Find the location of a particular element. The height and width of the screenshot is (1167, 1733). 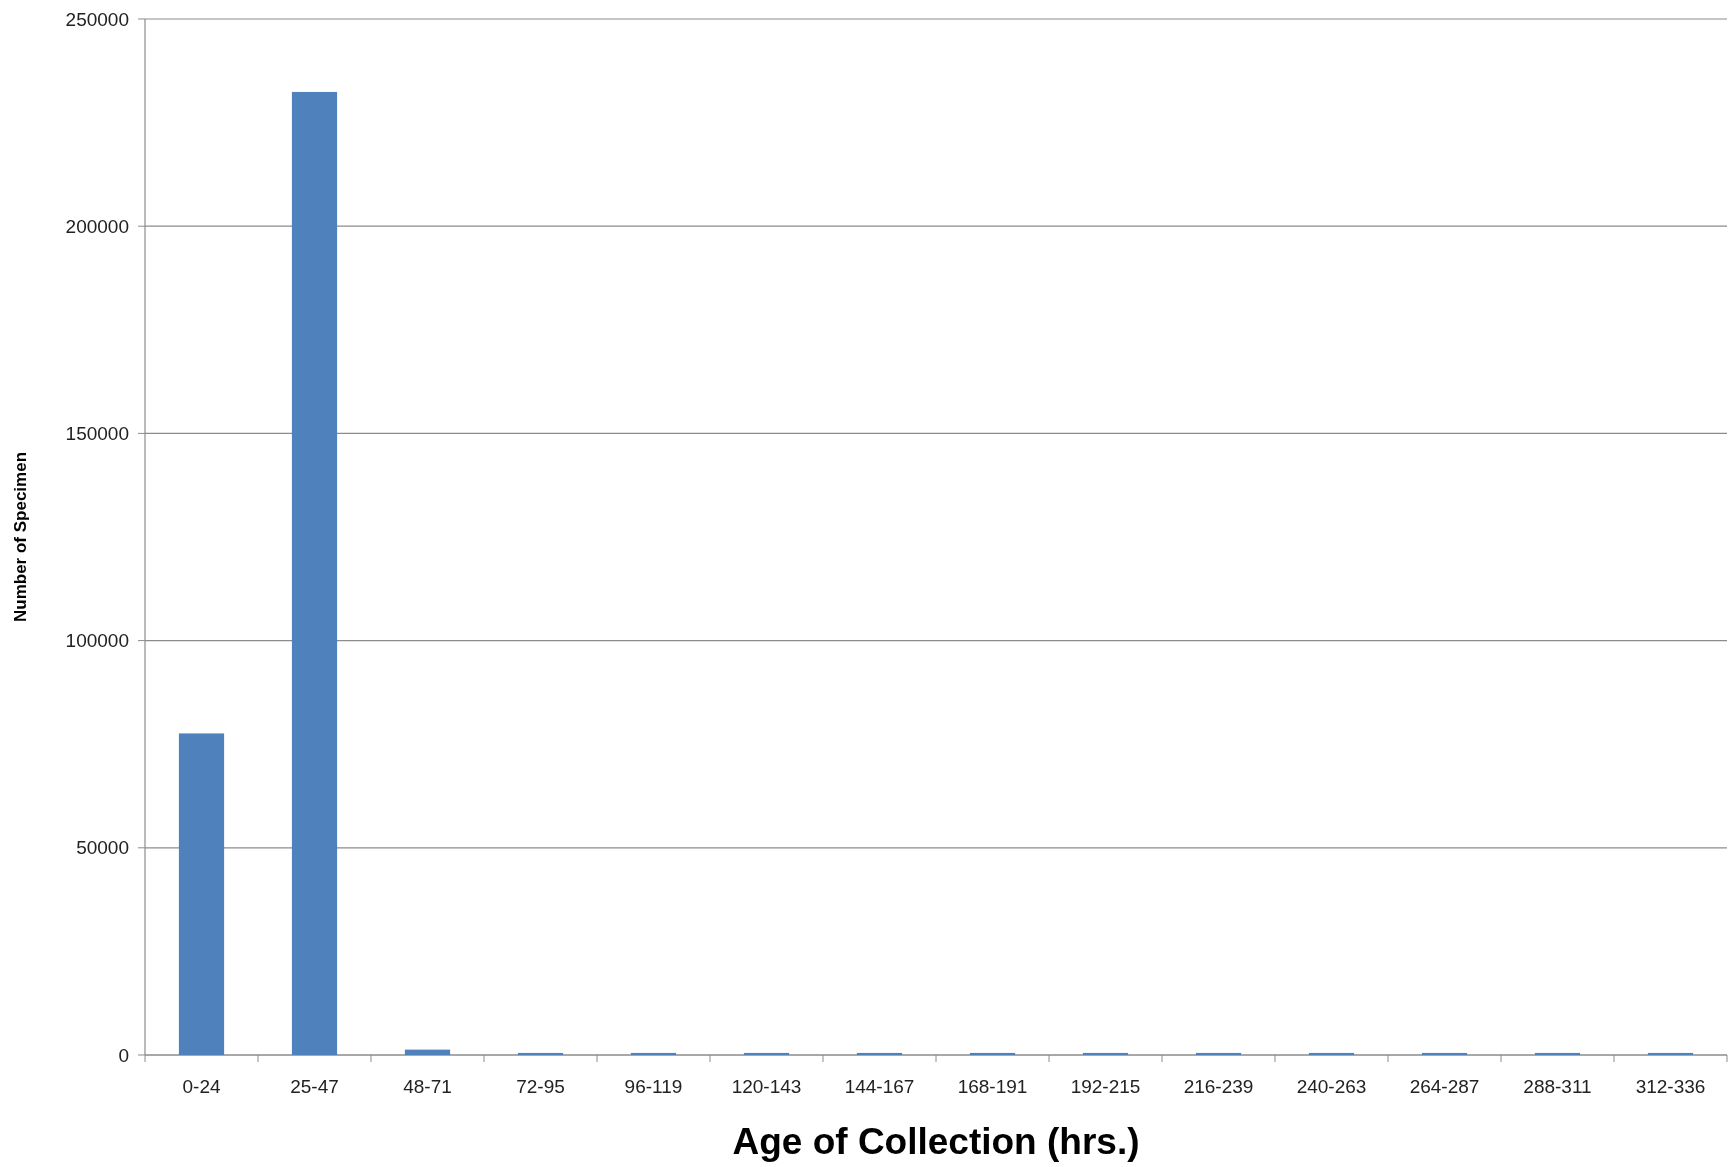

x-tick-label: 25-47 is located at coordinates (314, 1086).